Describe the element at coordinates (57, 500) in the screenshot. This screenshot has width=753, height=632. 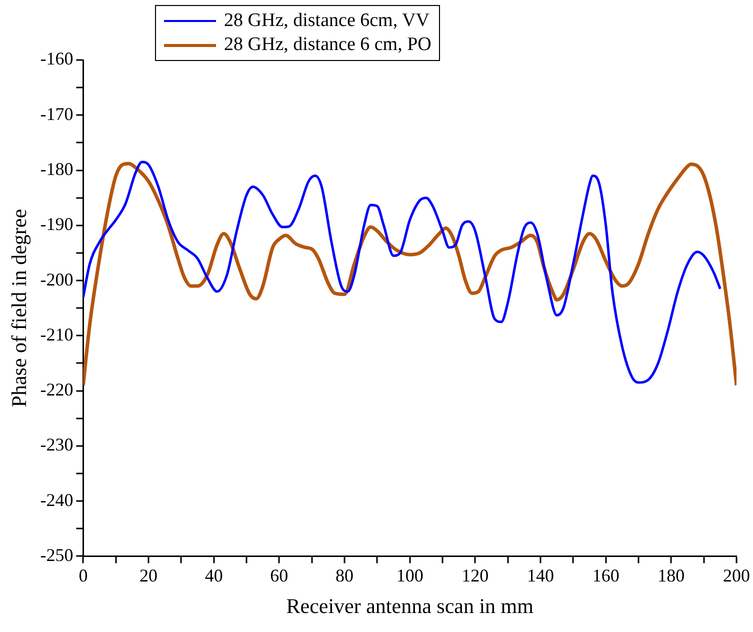
I see `y-tick-label: -240` at that location.